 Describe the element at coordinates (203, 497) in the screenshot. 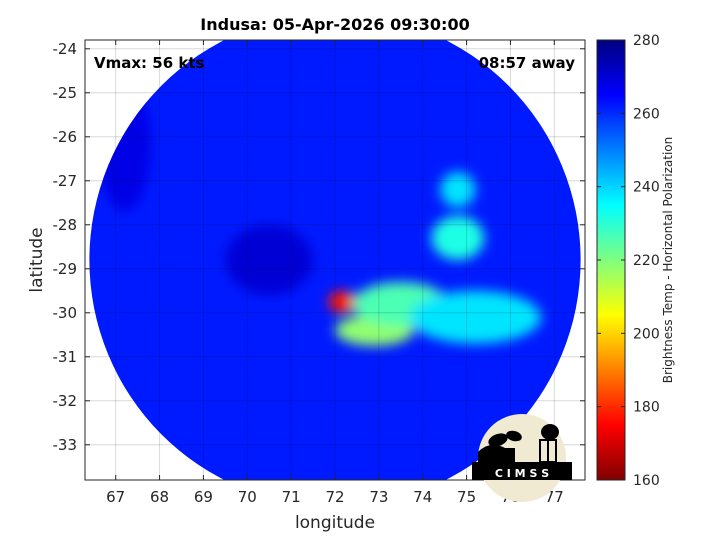

I see `x-tick-label: 69` at that location.